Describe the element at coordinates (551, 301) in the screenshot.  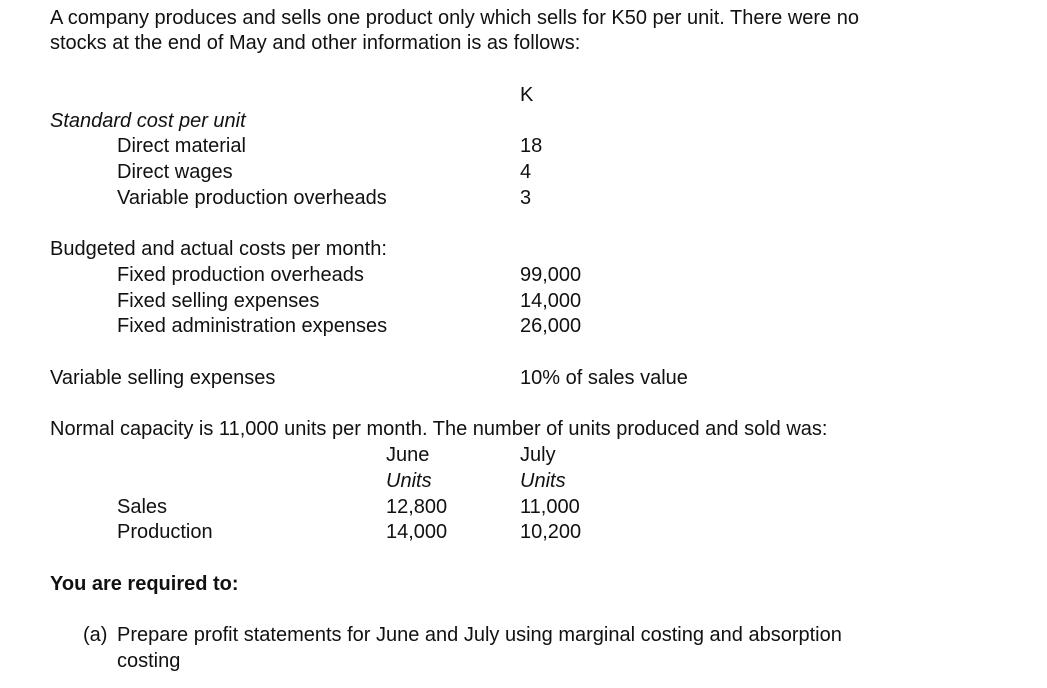
I see `budgeted-value: 14,000` at that location.